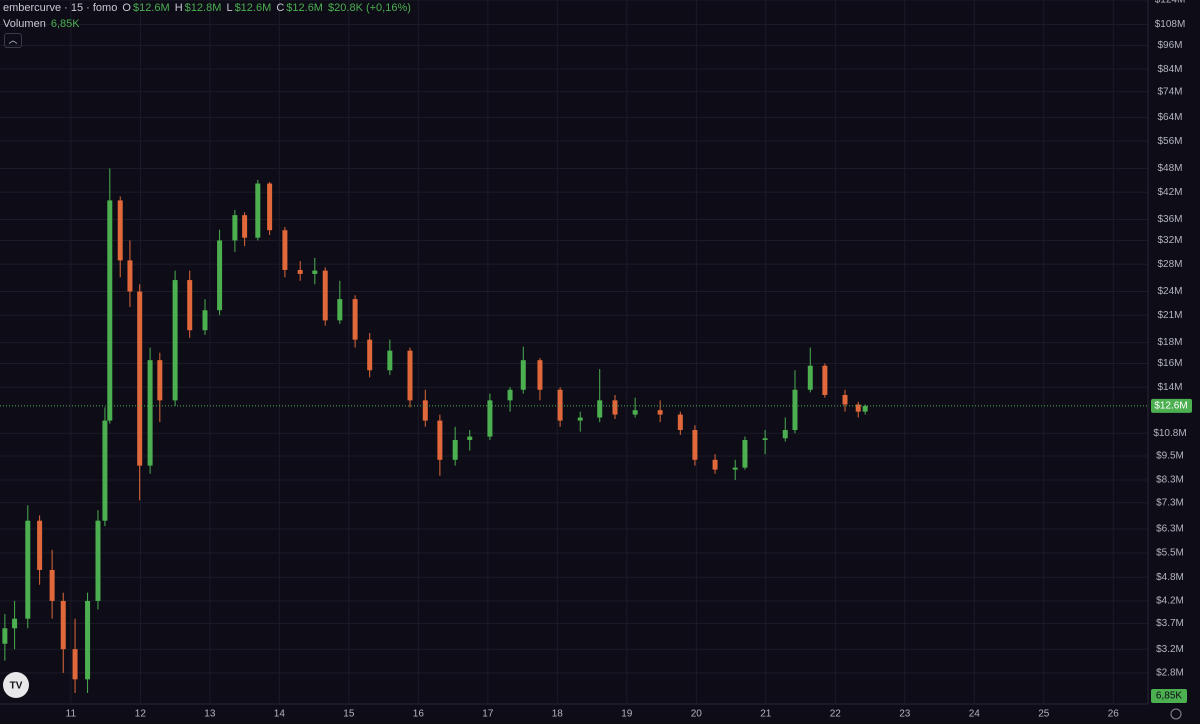  I want to click on y-tick-label: $74M, so click(1169, 91).